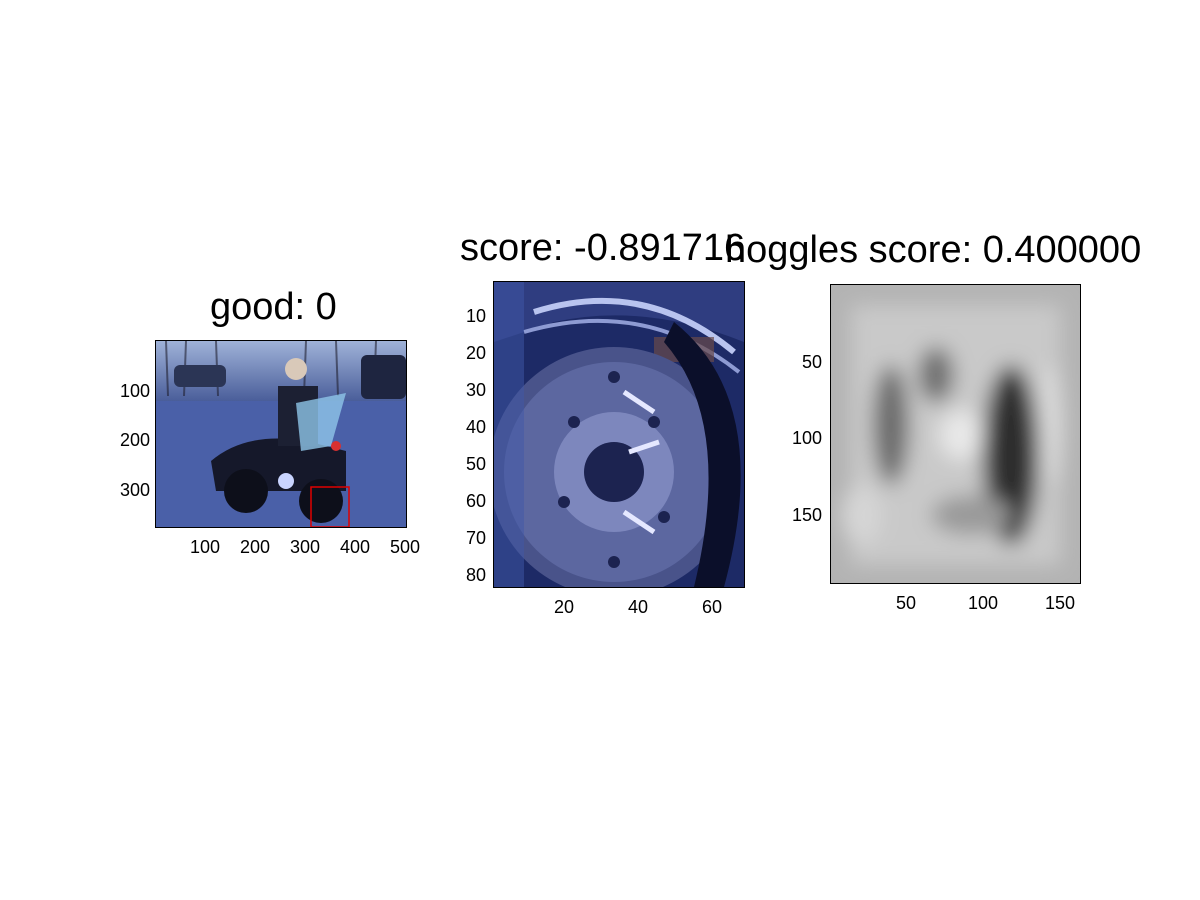 Image resolution: width=1200 pixels, height=900 pixels. What do you see at coordinates (305, 547) in the screenshot?
I see `panel-1-xtick: 300` at bounding box center [305, 547].